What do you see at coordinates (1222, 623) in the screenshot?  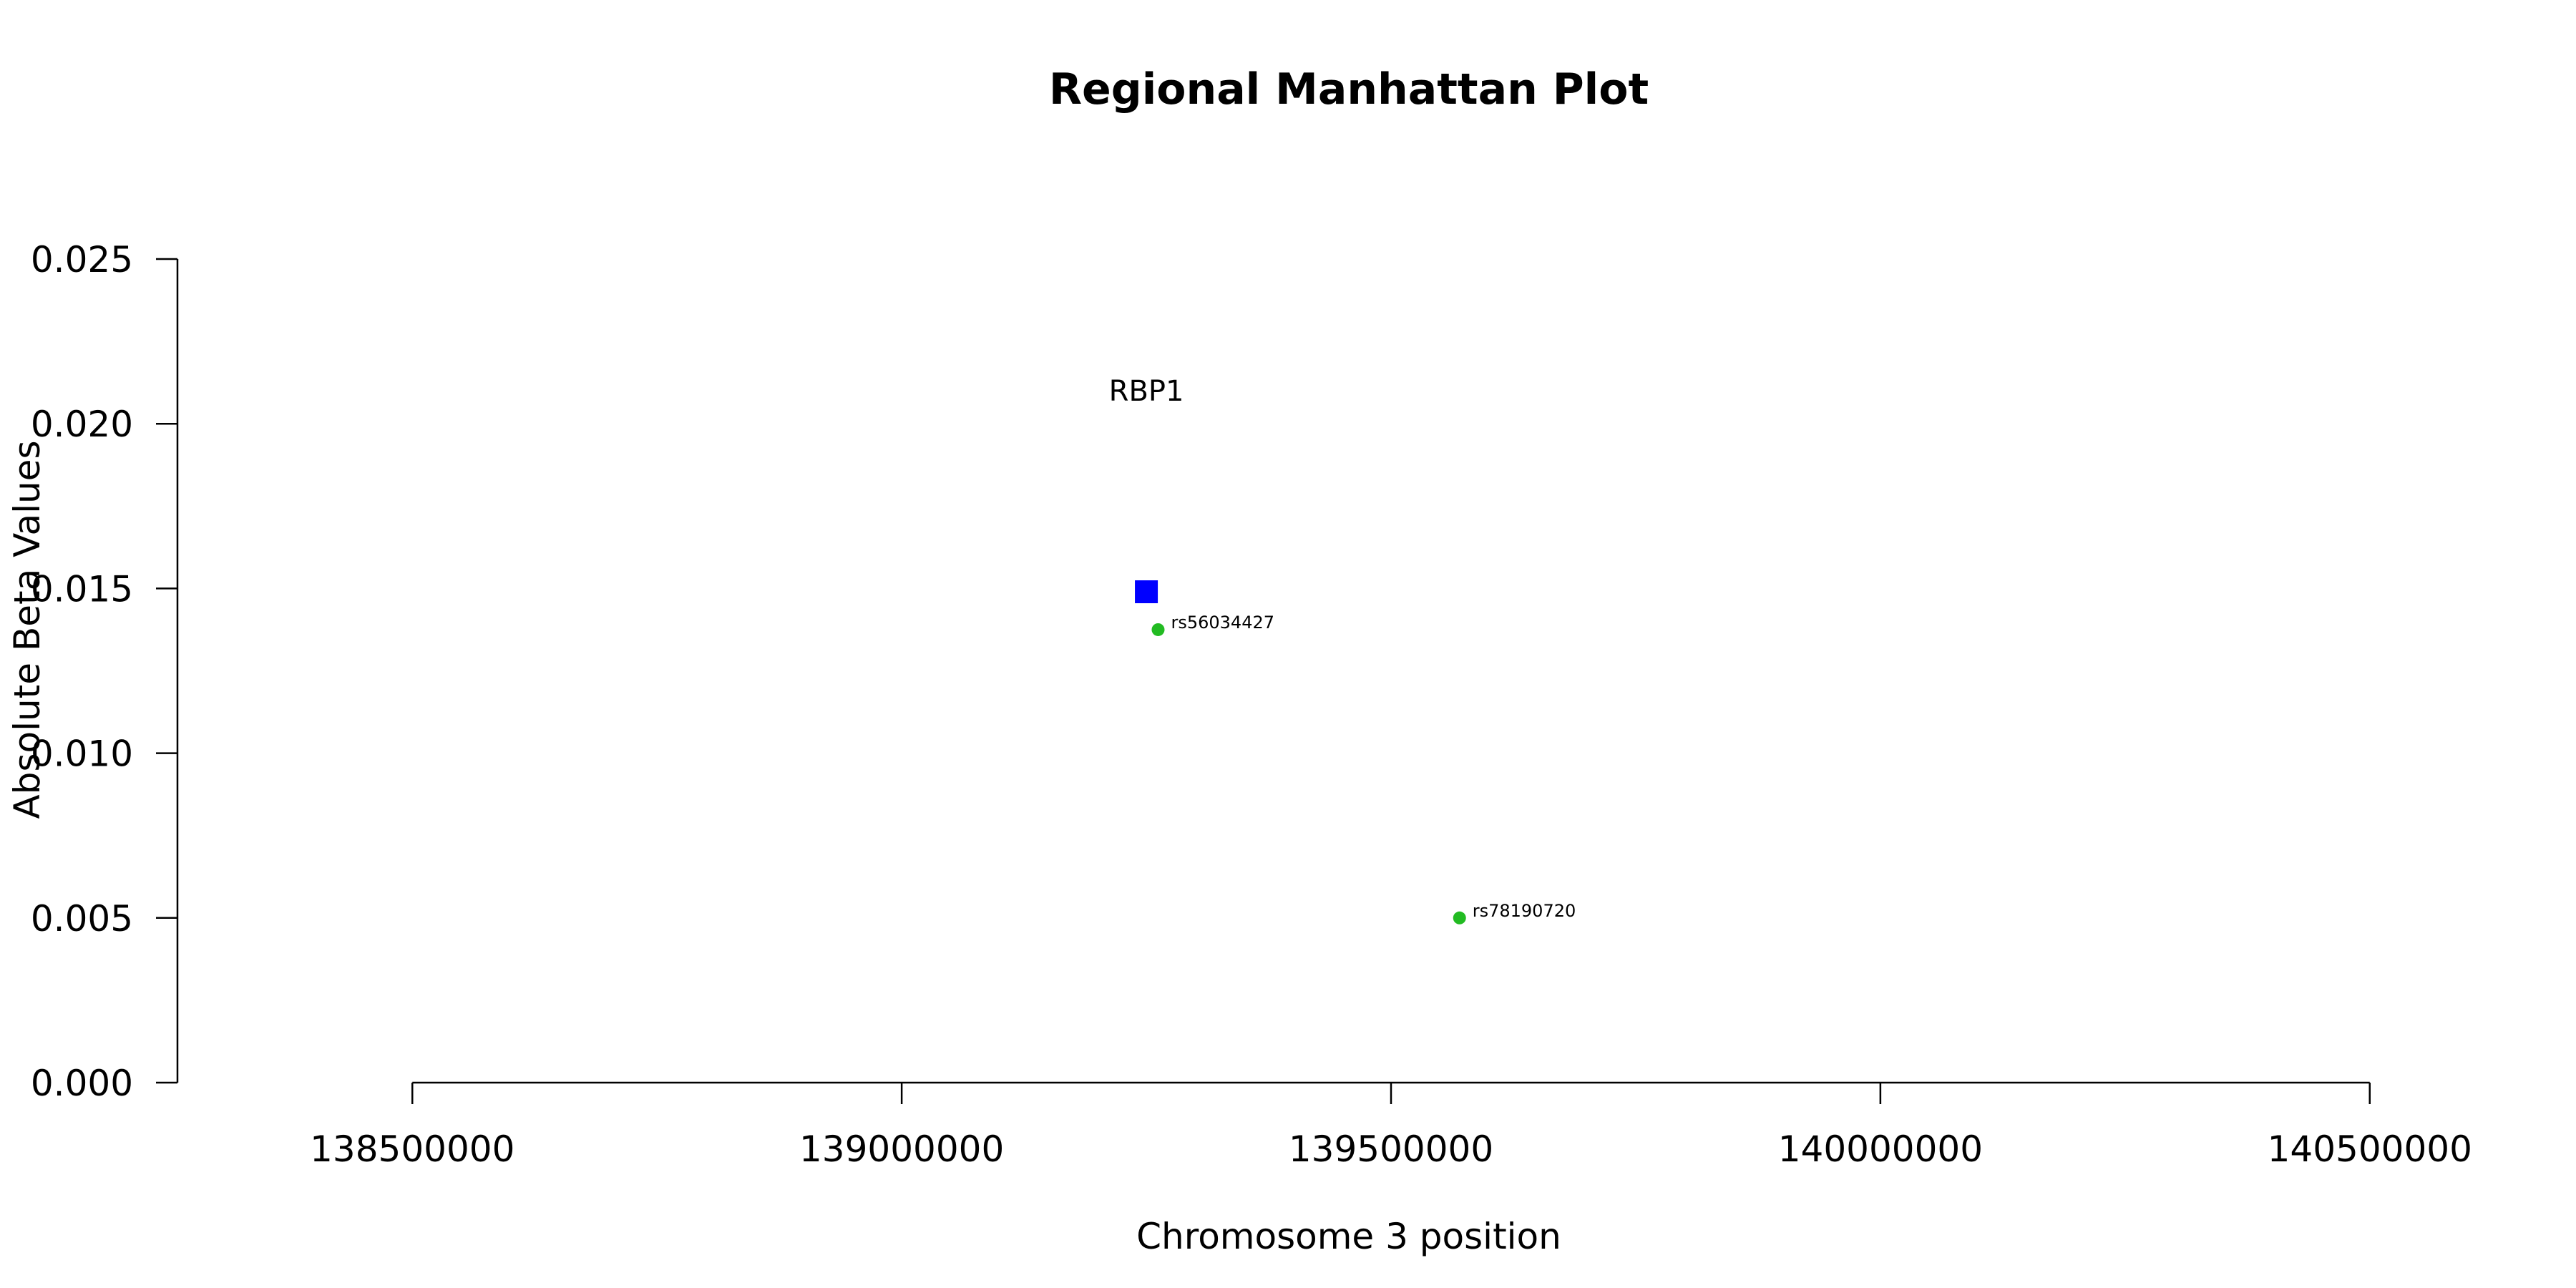 I see `snp-label: rs56034427` at bounding box center [1222, 623].